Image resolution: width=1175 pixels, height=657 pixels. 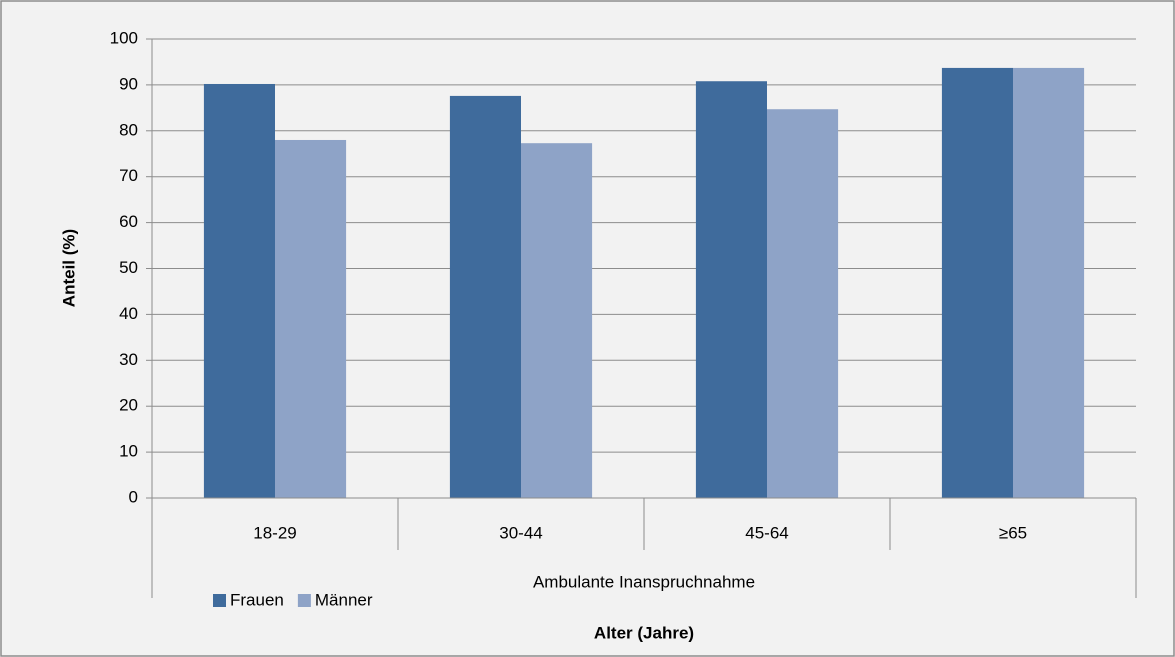 I want to click on y-tick-label: 70, so click(x=128, y=175).